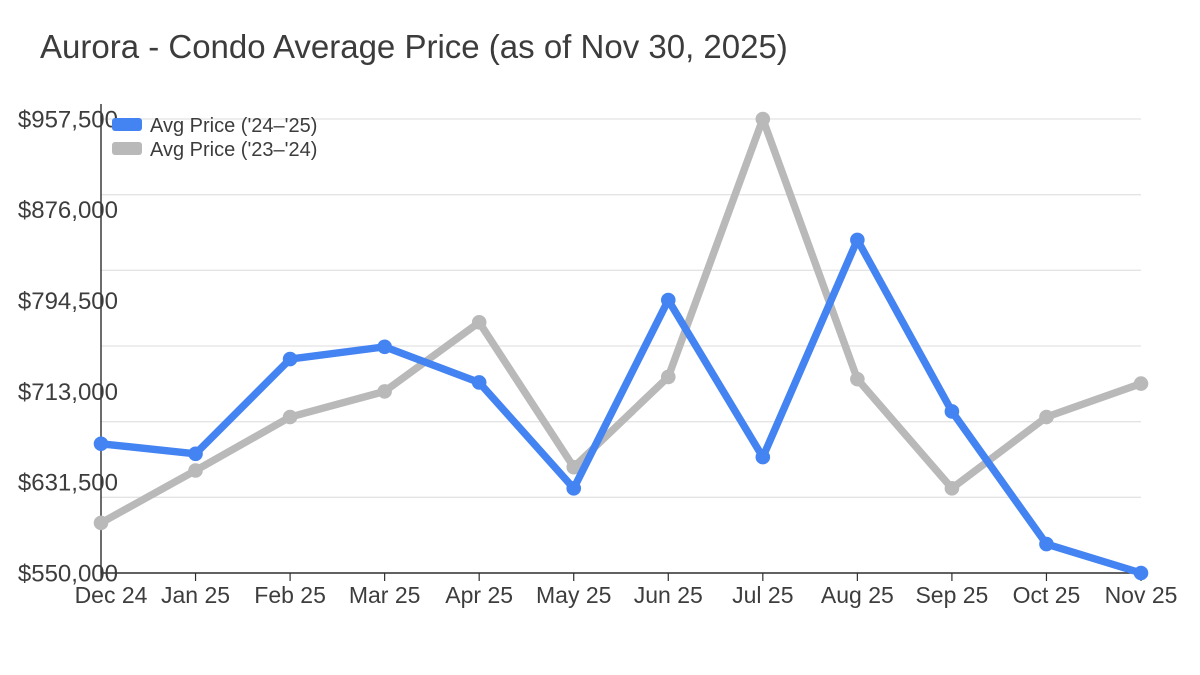 The height and width of the screenshot is (675, 1200). I want to click on y-tick-label: $876,000, so click(68, 210).